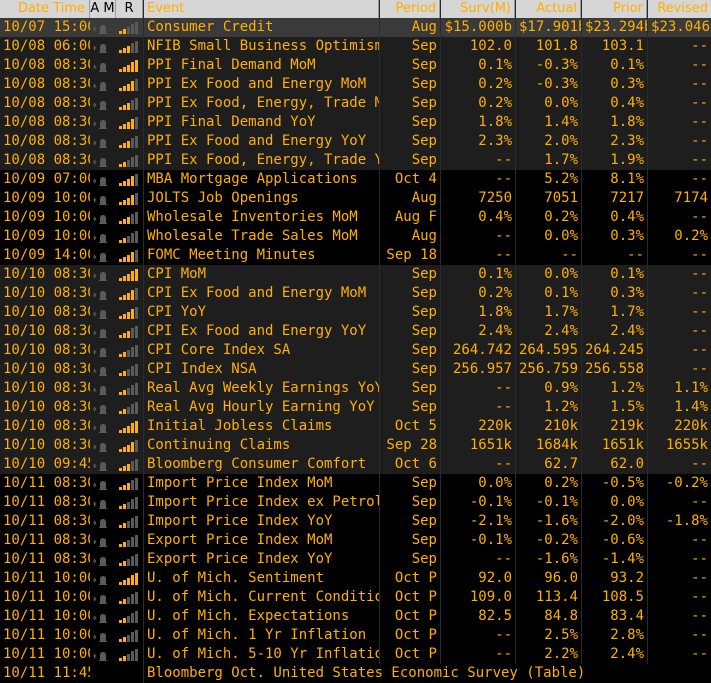  I want to click on event-cell: Export Price Index MoM, so click(261, 540).